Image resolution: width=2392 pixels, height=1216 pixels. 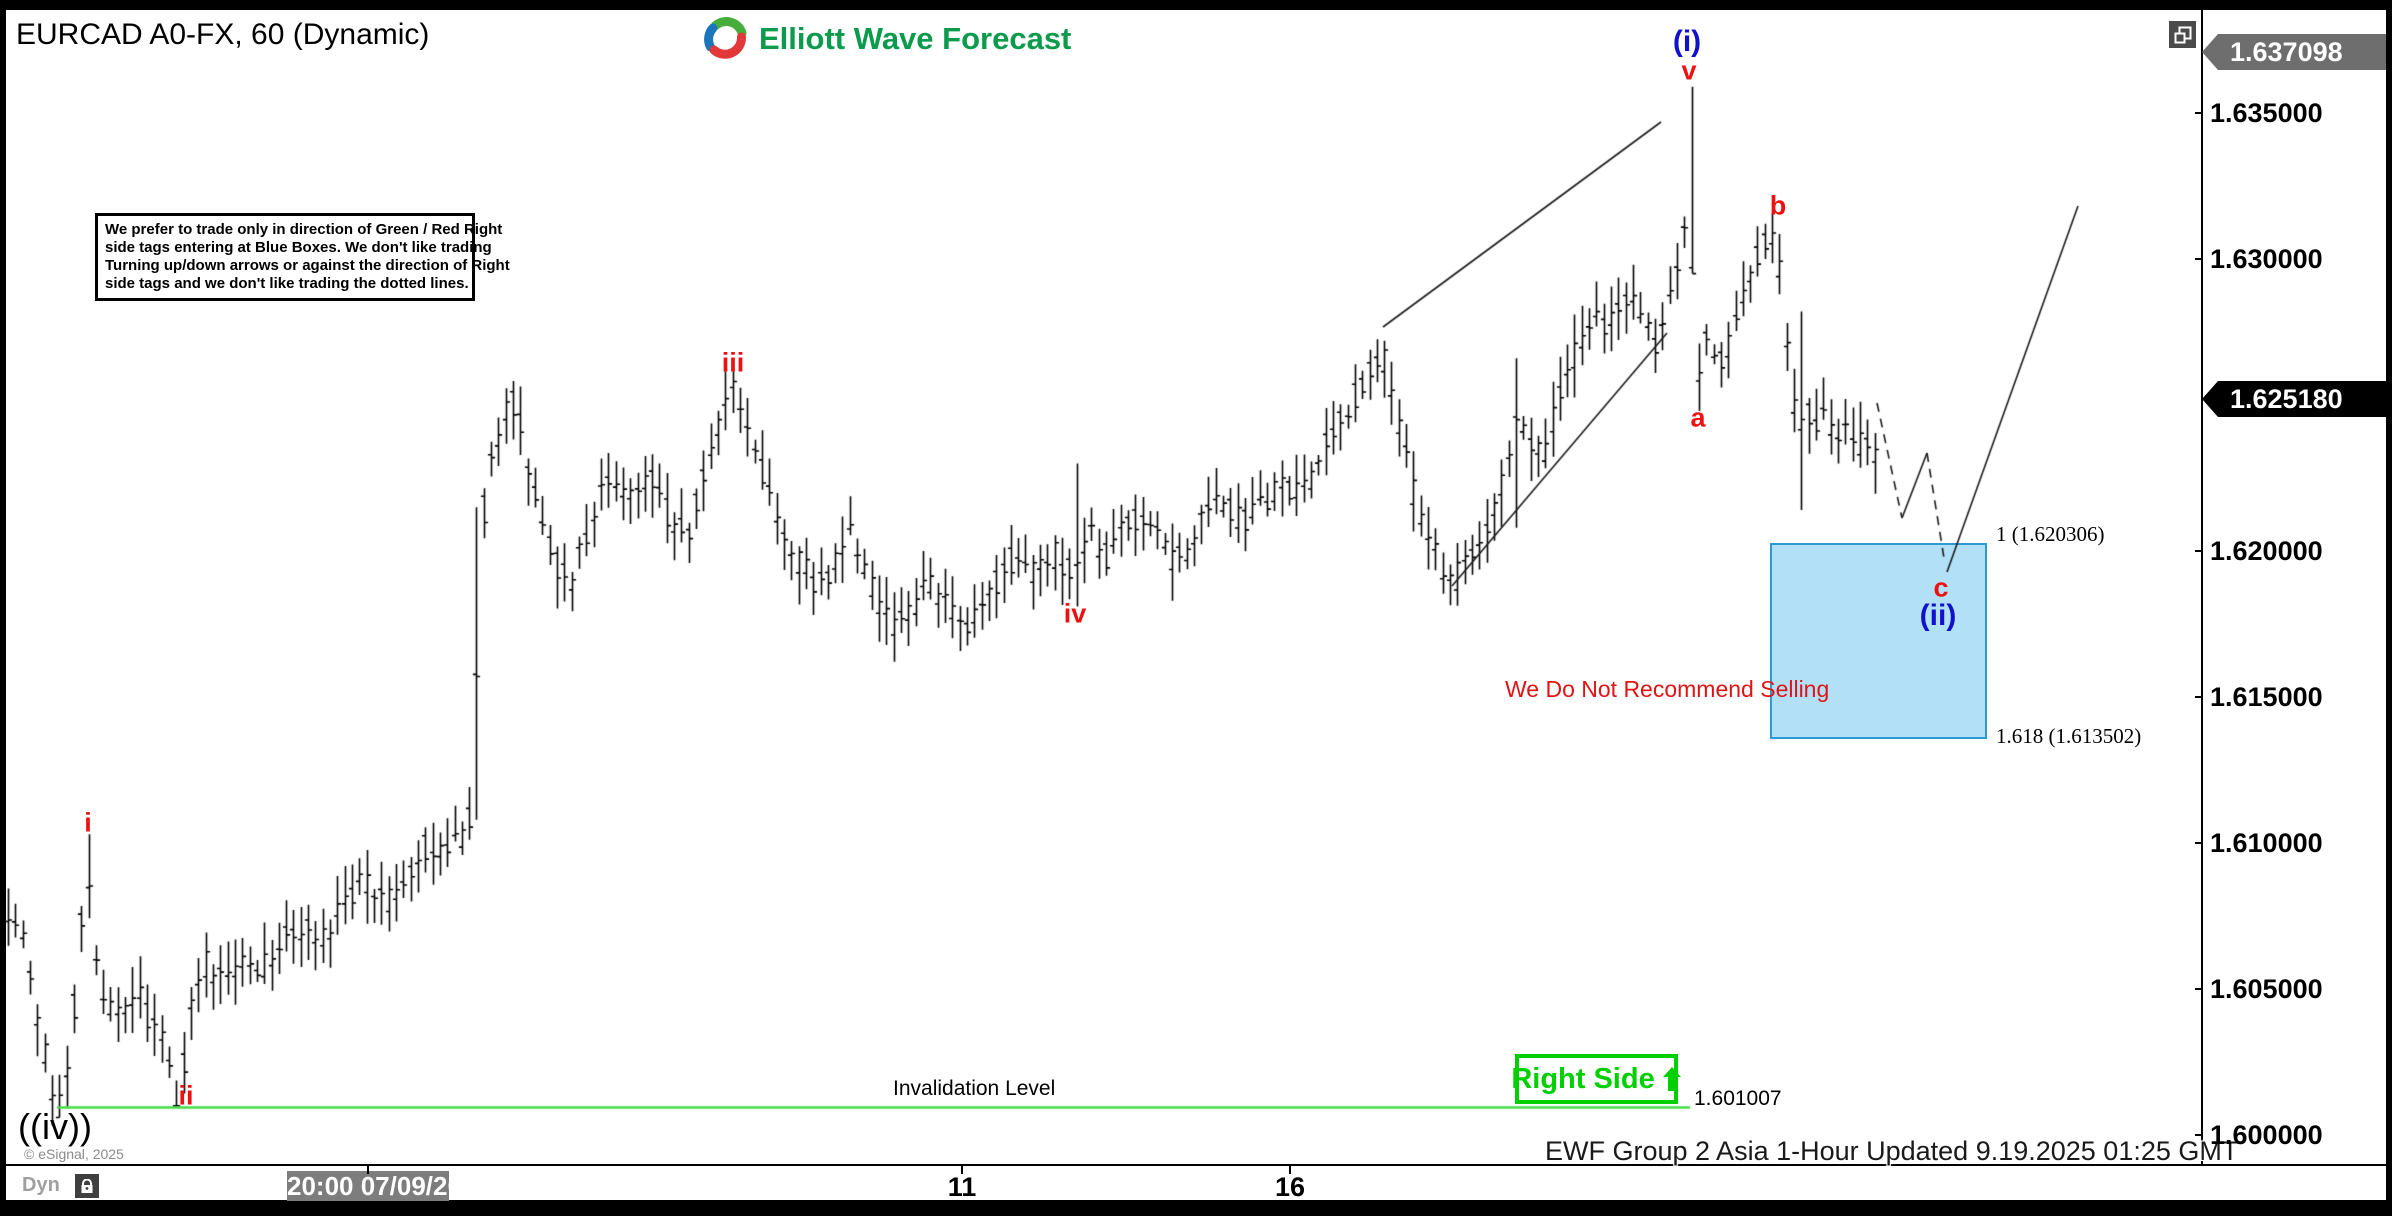 What do you see at coordinates (733, 362) in the screenshot?
I see `wave-label-iii: iii` at bounding box center [733, 362].